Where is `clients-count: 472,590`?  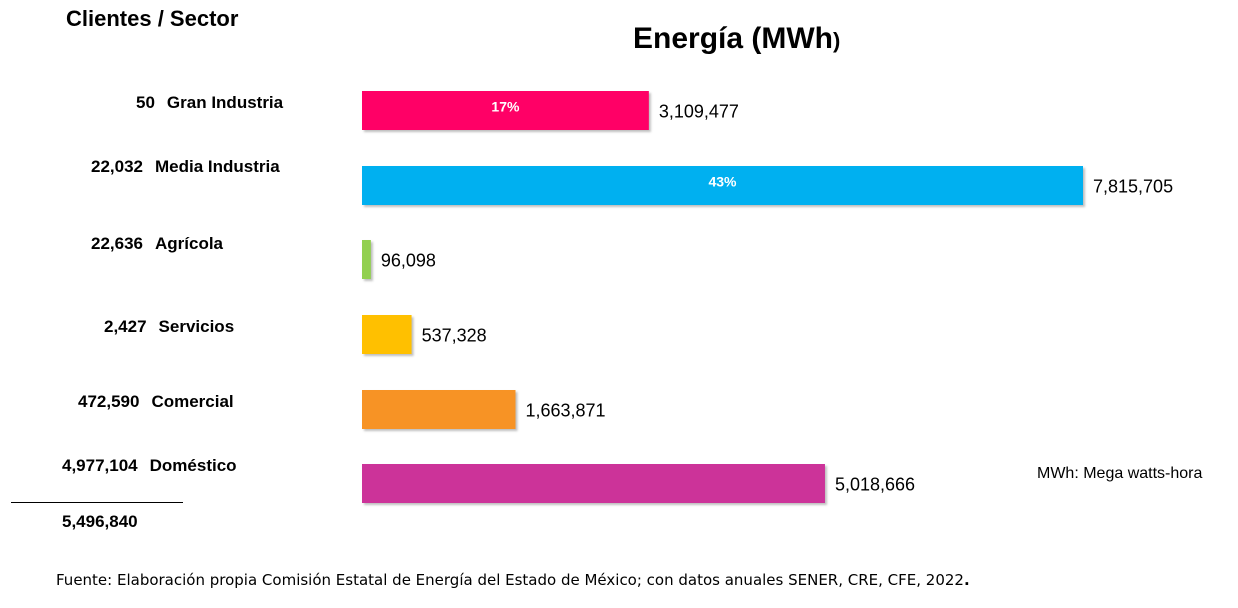
clients-count: 472,590 is located at coordinates (109, 401).